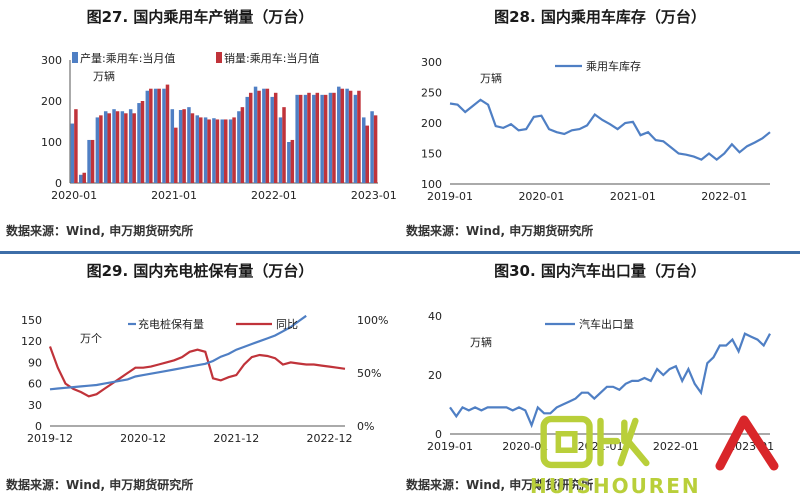  I want to click on x-tick-label: 2019-12, so click(50, 438).